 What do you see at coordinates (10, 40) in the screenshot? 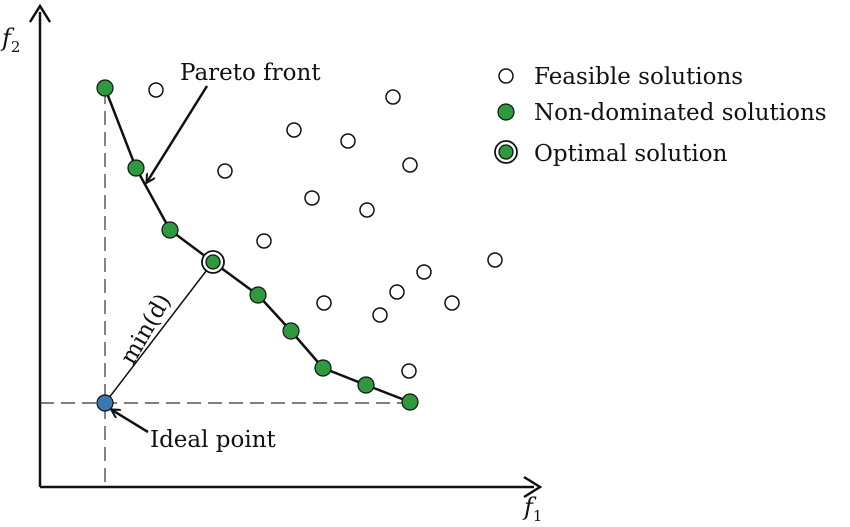
I see `y-axis-label: f2` at bounding box center [10, 40].